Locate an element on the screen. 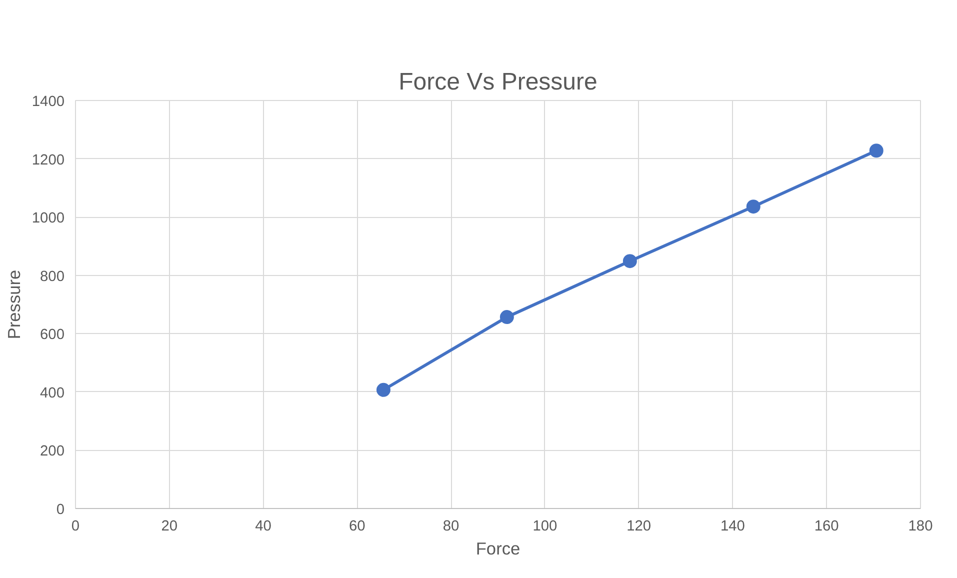 Image resolution: width=957 pixels, height=578 pixels. y-axis-title: Pressure is located at coordinates (14, 305).